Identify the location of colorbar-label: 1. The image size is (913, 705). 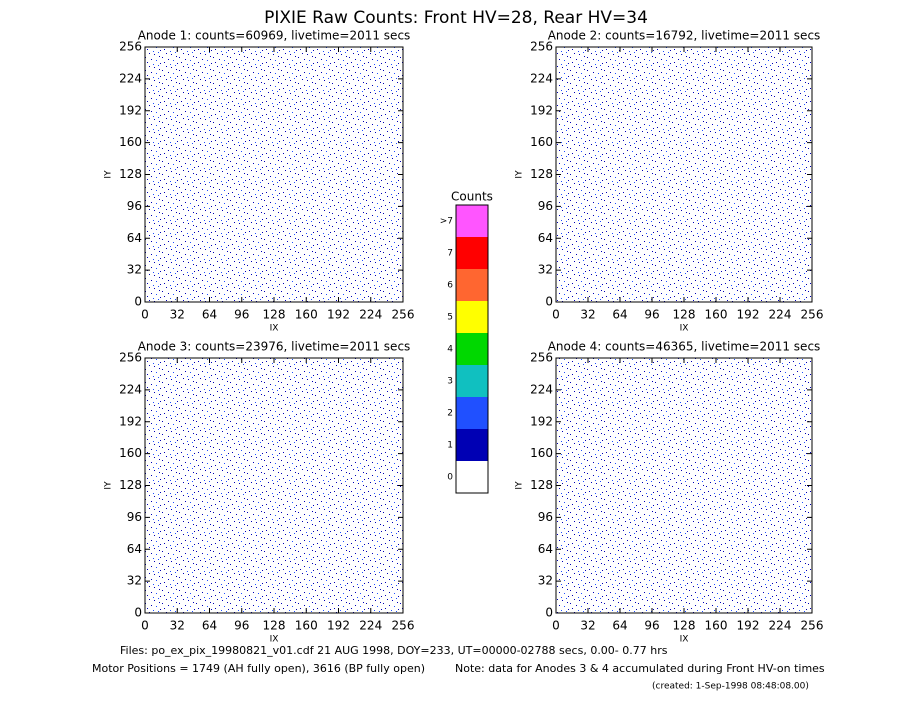
(450, 446).